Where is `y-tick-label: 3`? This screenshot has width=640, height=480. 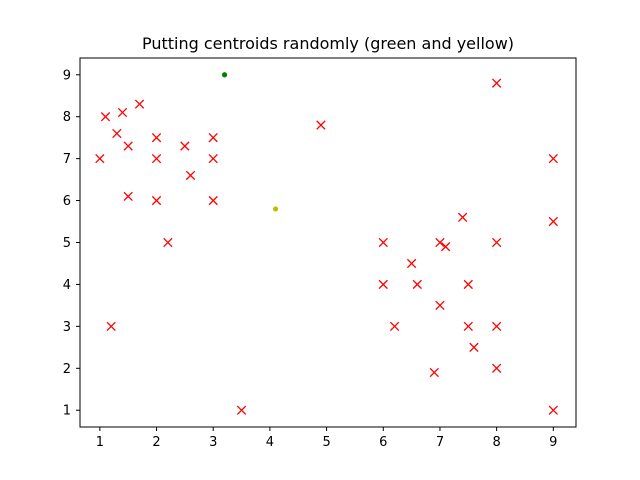
y-tick-label: 3 is located at coordinates (67, 327).